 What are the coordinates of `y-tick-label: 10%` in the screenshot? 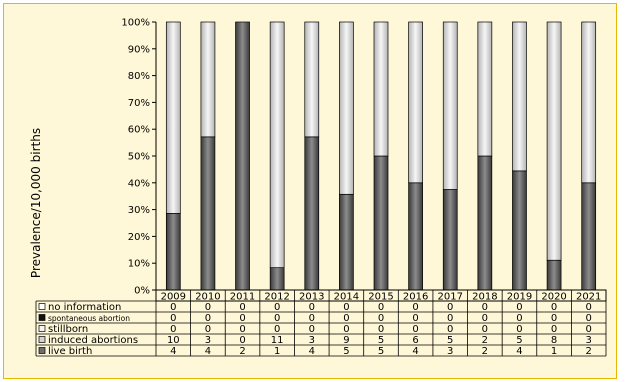 It's located at (139, 264).